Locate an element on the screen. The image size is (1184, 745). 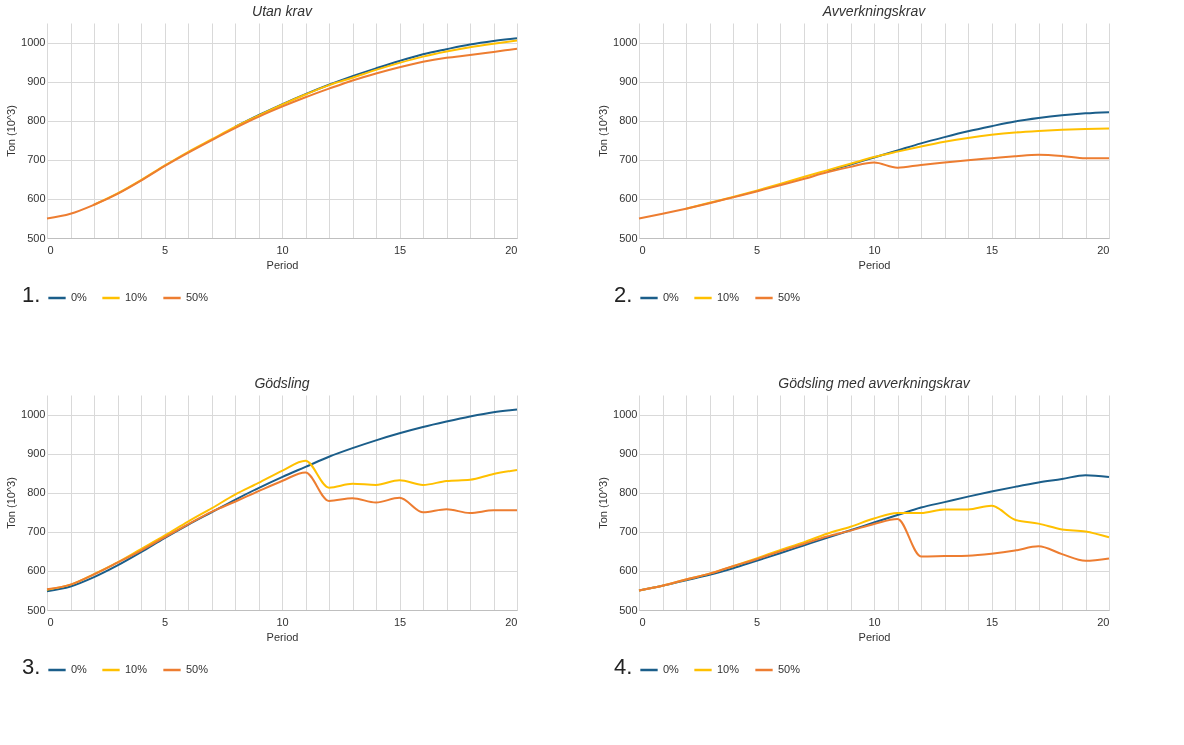
chart-title: Gödsling med avverkningskrav is located at coordinates (874, 383).